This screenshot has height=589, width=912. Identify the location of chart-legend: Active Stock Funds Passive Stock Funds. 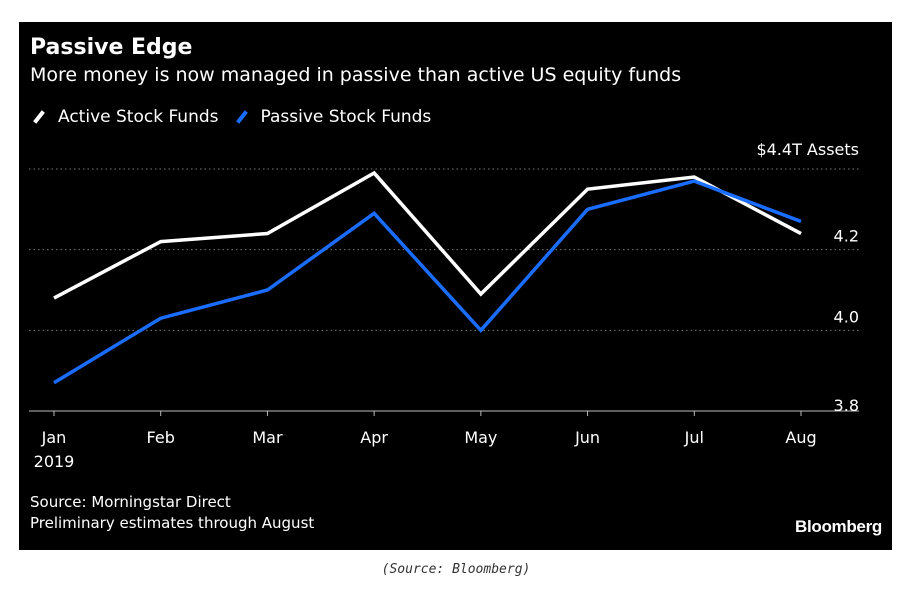
(237, 117).